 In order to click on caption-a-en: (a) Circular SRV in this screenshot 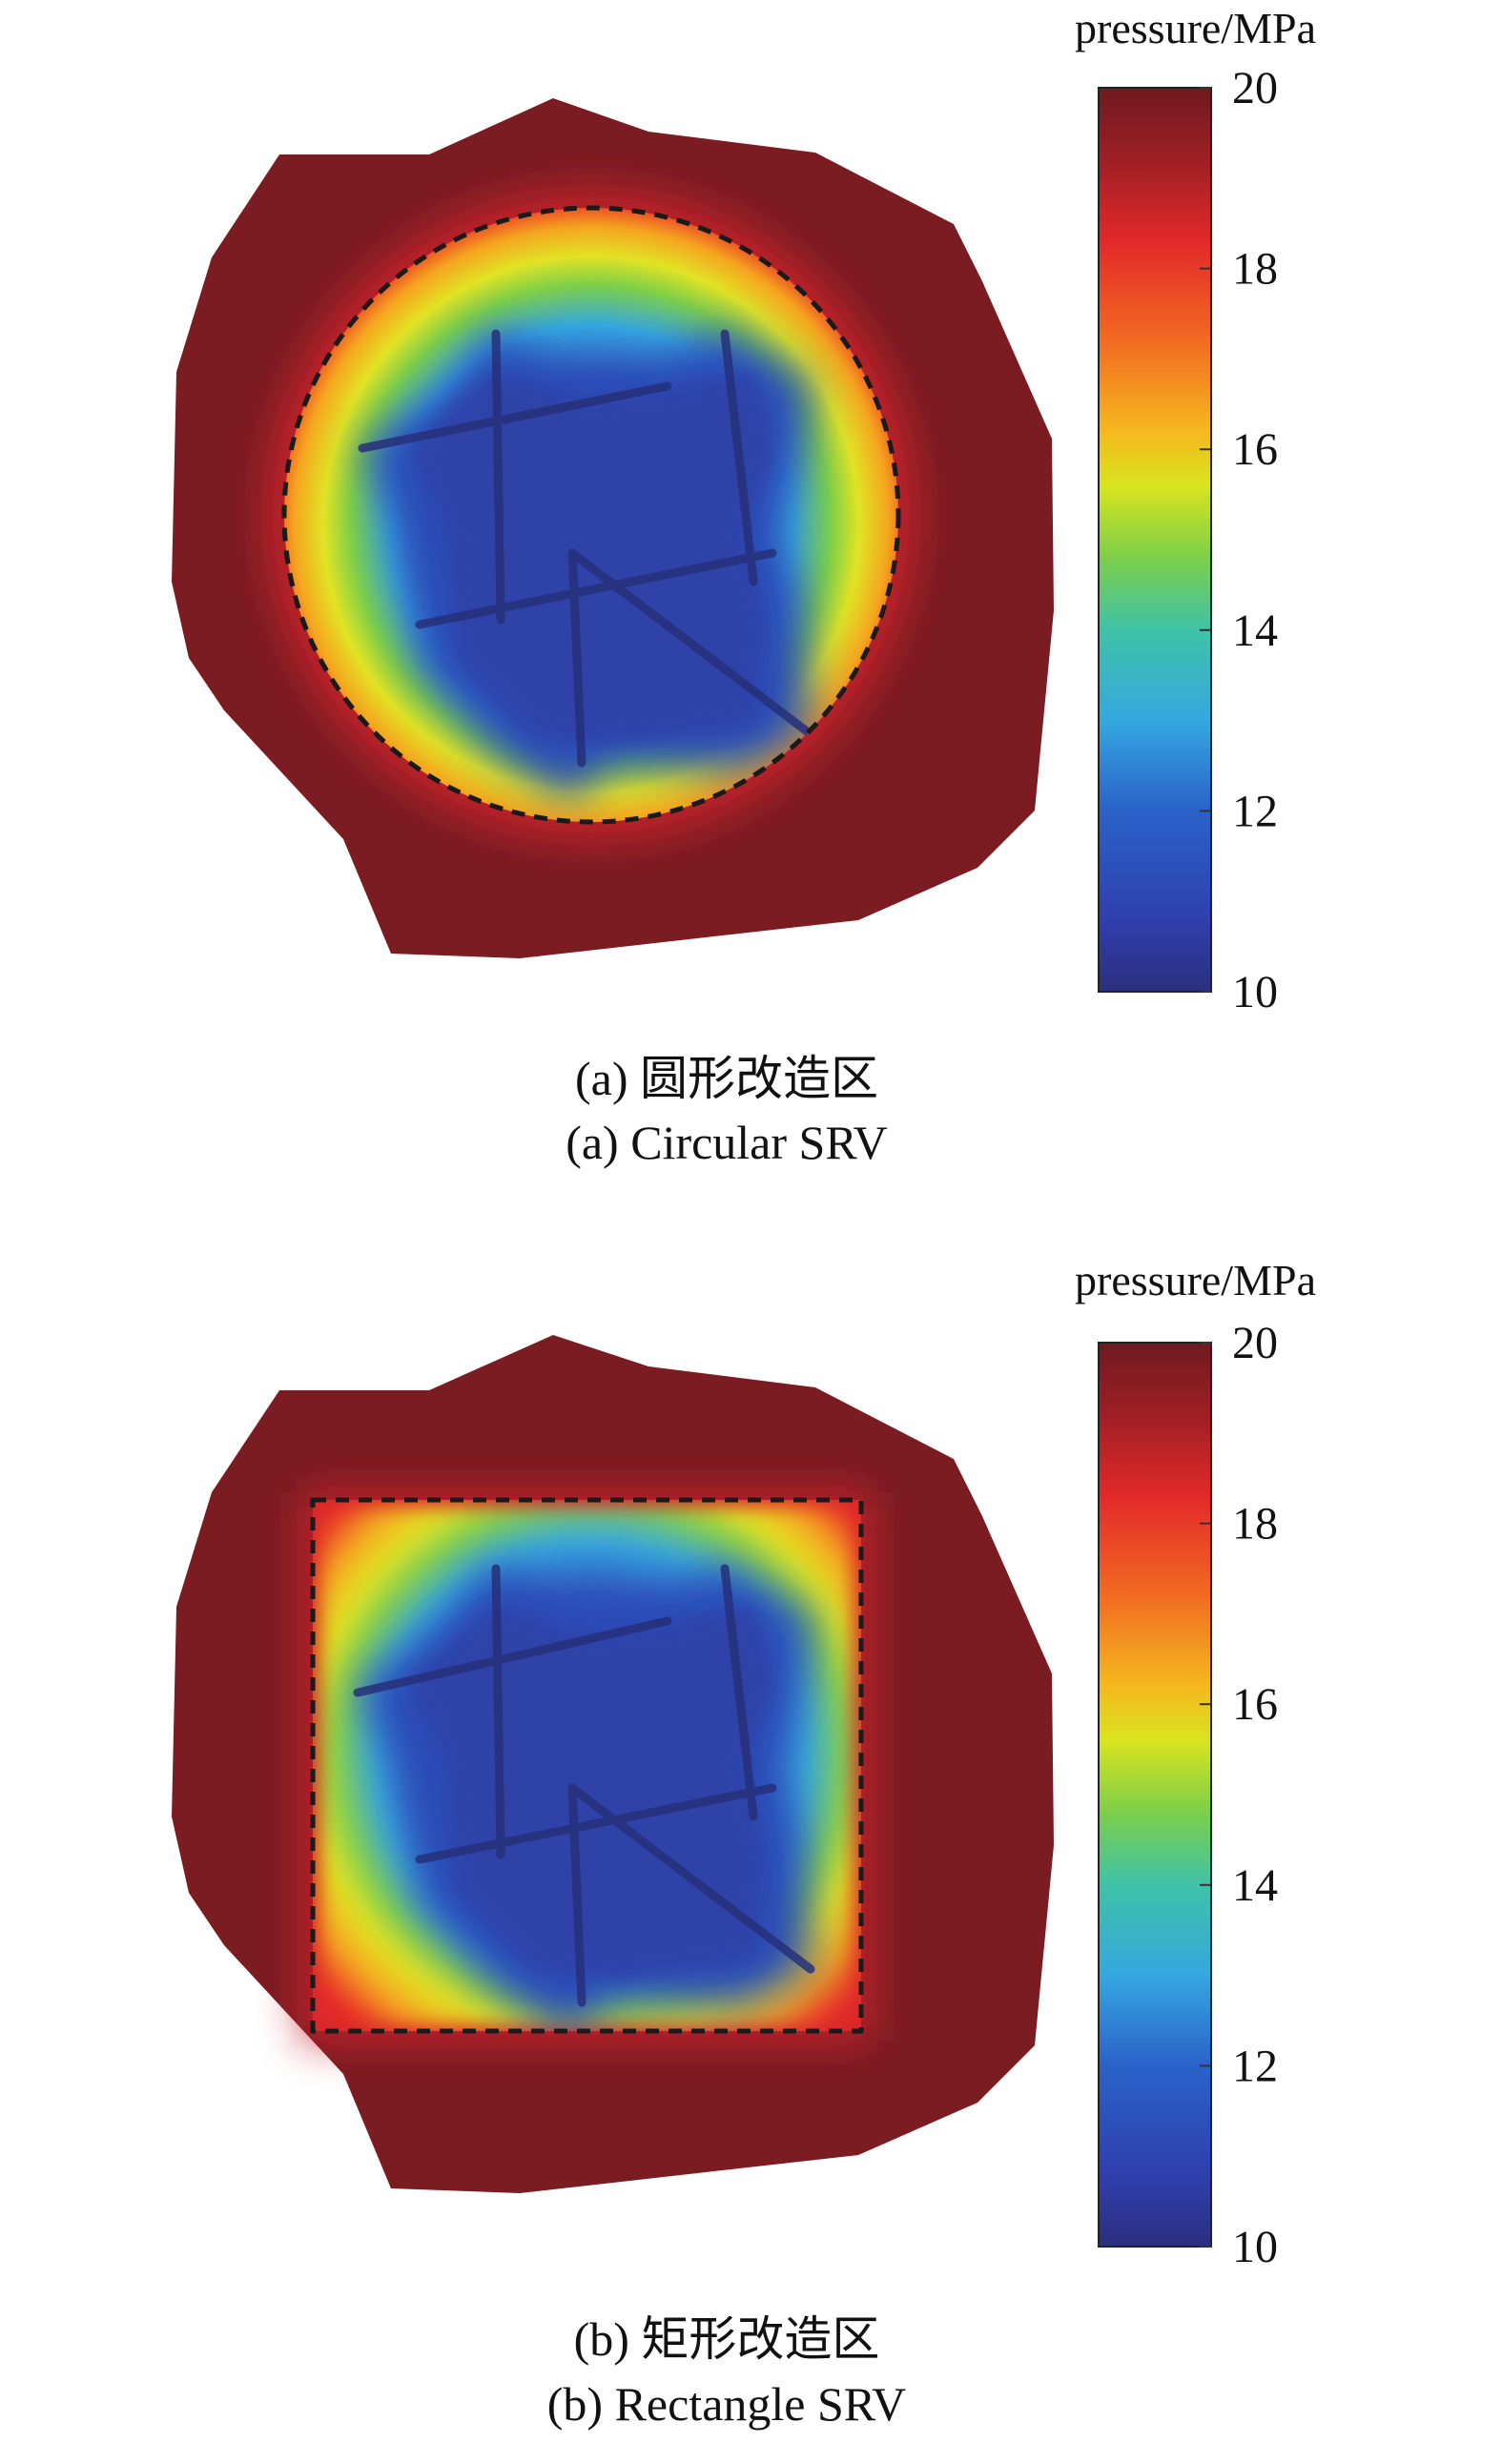, I will do `click(727, 1142)`.